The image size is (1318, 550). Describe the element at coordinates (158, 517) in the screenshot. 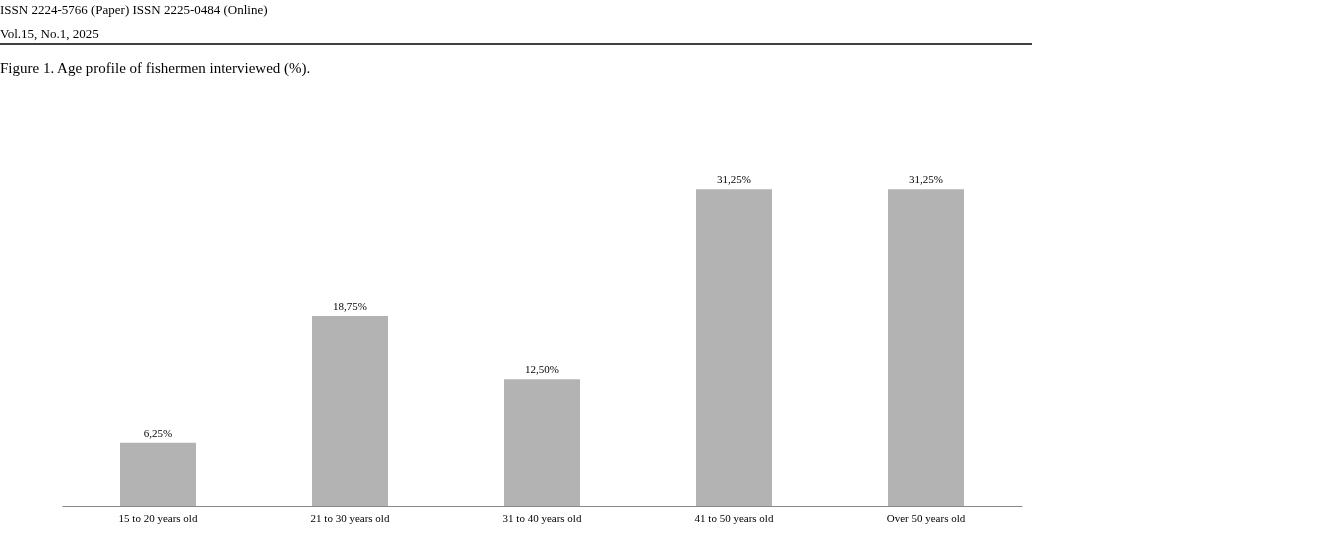

I see `x-tick-label: 15 to 20 years old` at that location.